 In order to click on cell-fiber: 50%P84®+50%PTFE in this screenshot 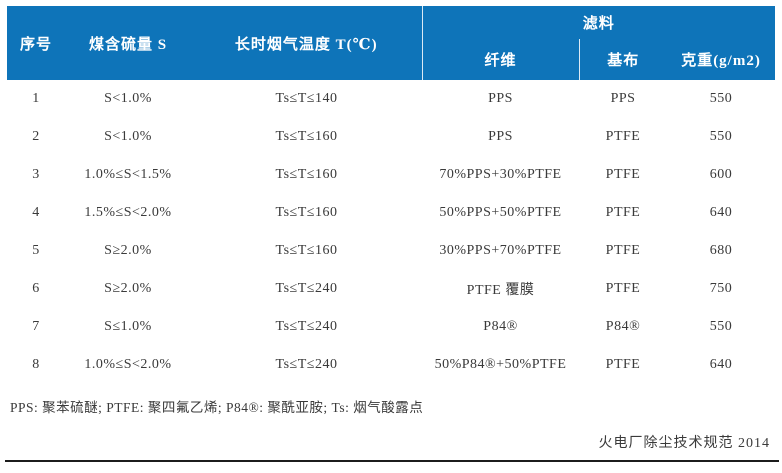, I will do `click(500, 364)`.